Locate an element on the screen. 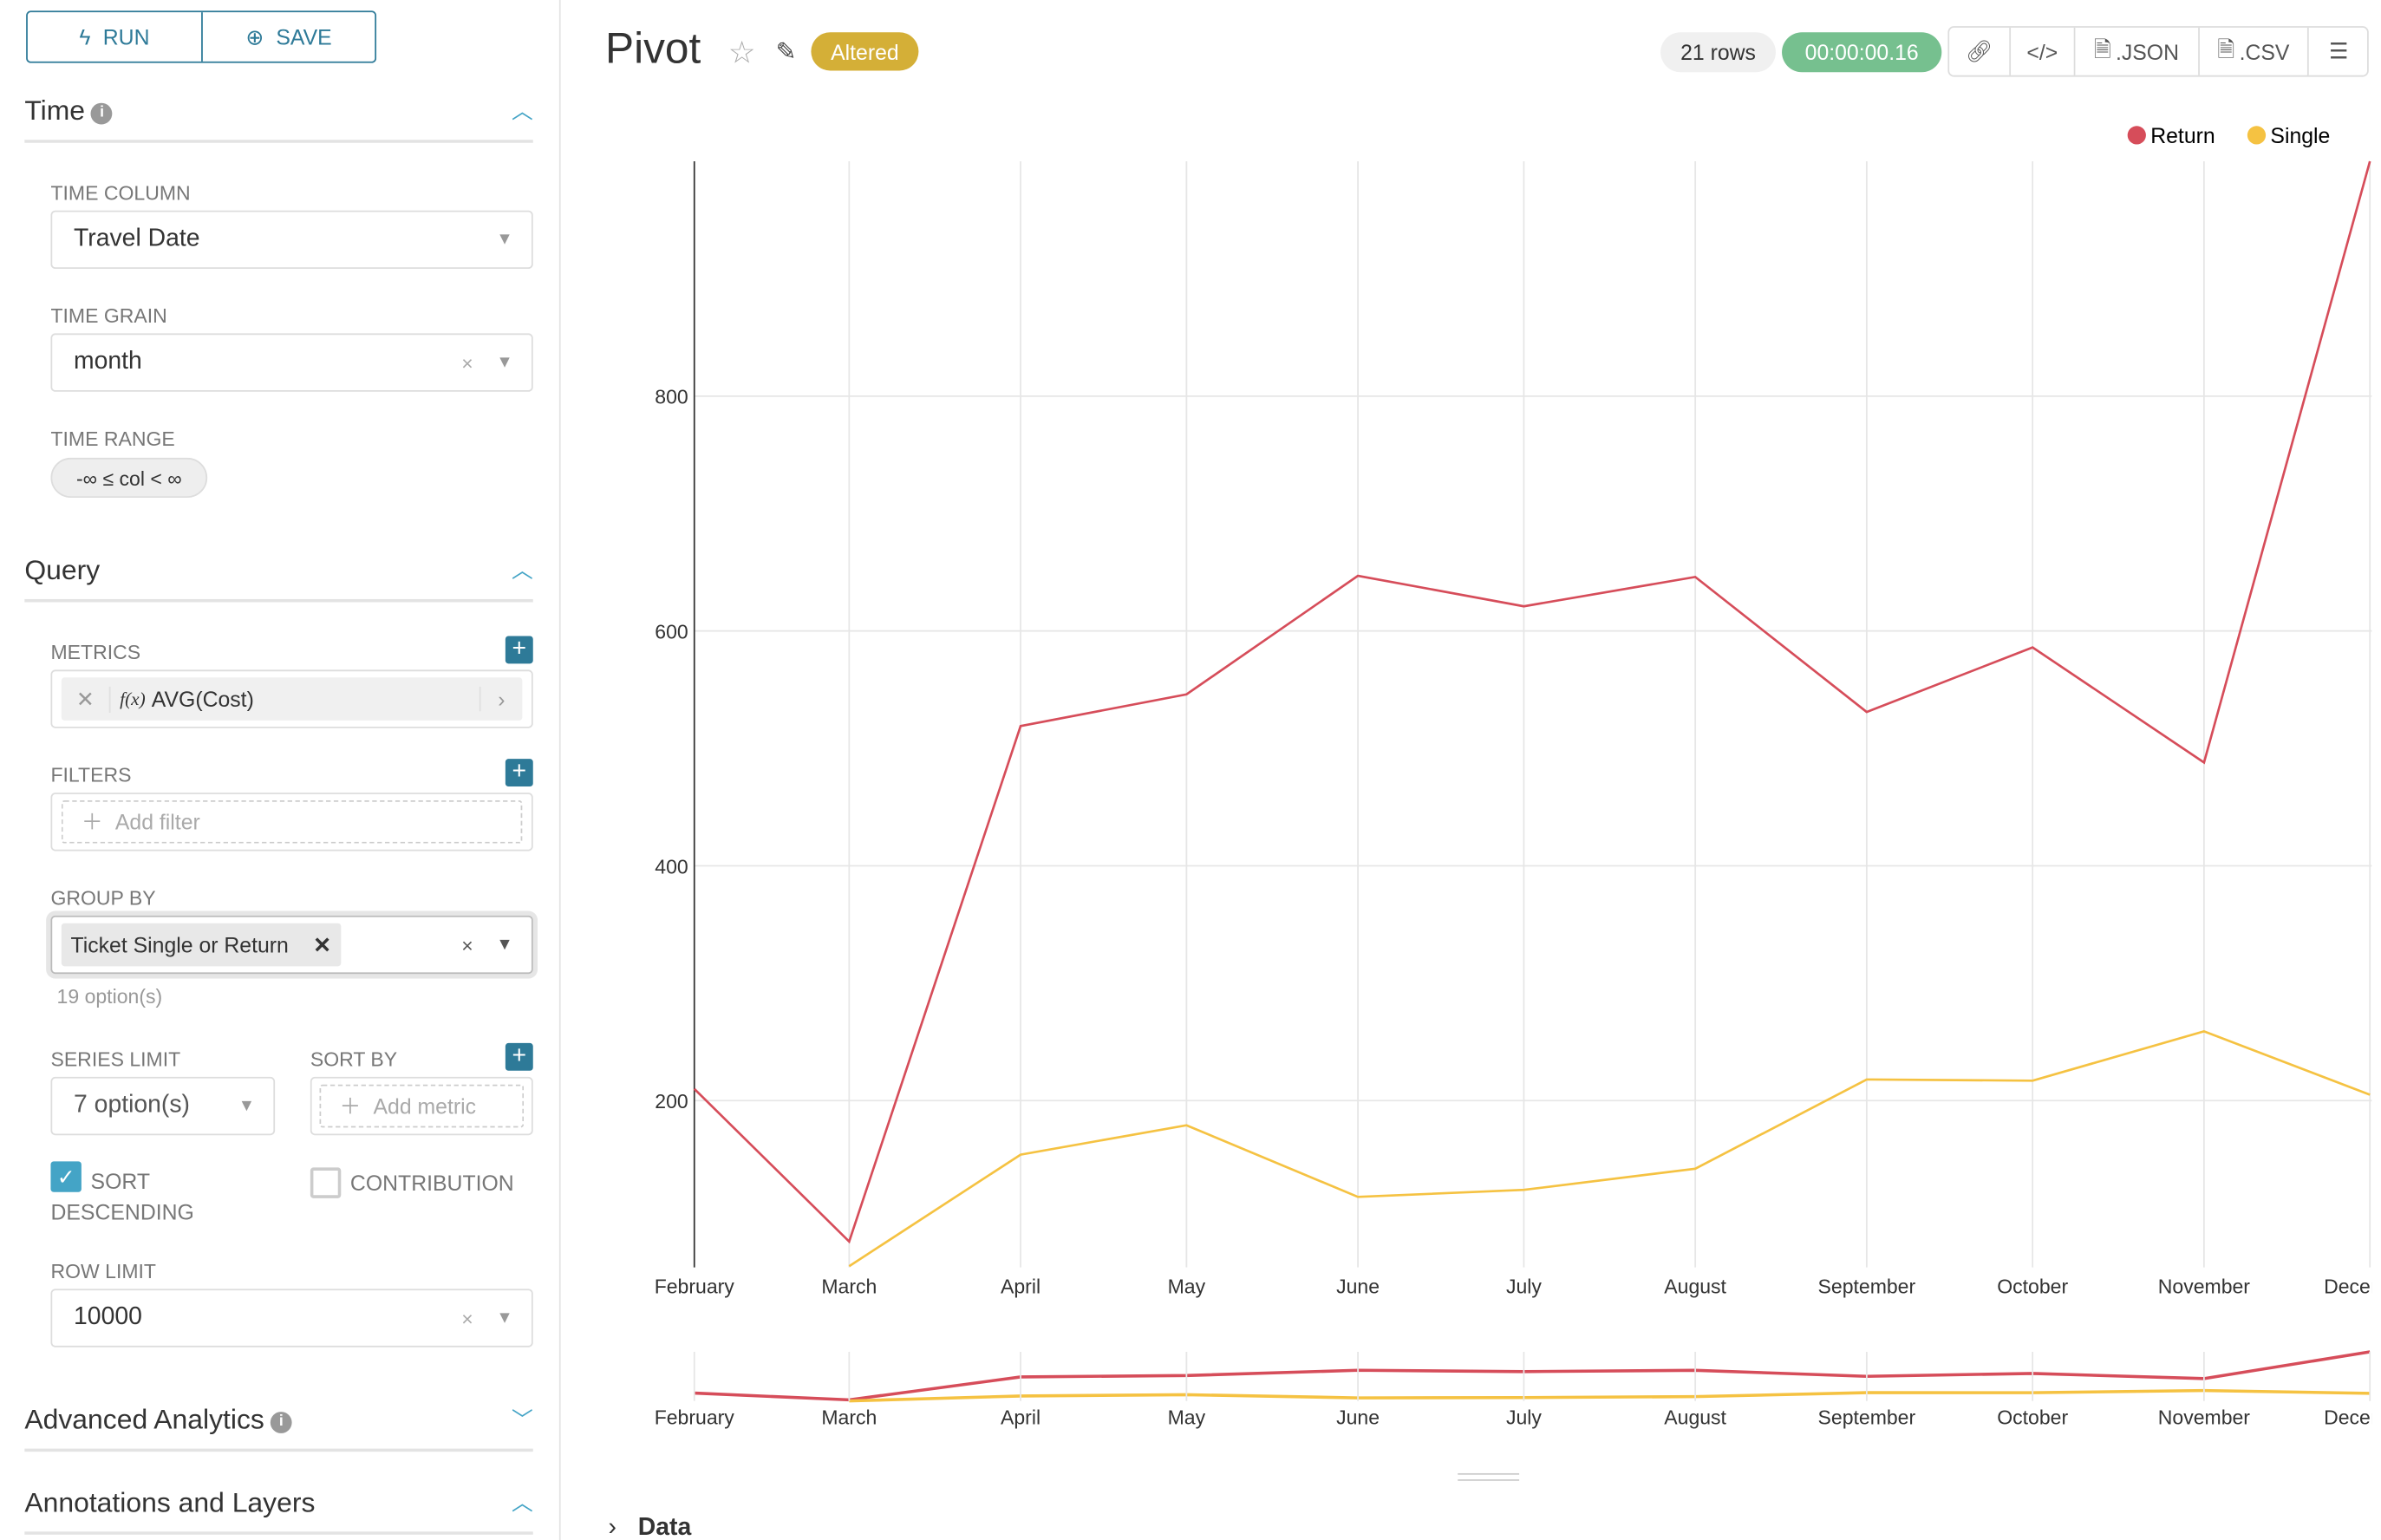  brush-x-tick-label: February is located at coordinates (695, 1417).